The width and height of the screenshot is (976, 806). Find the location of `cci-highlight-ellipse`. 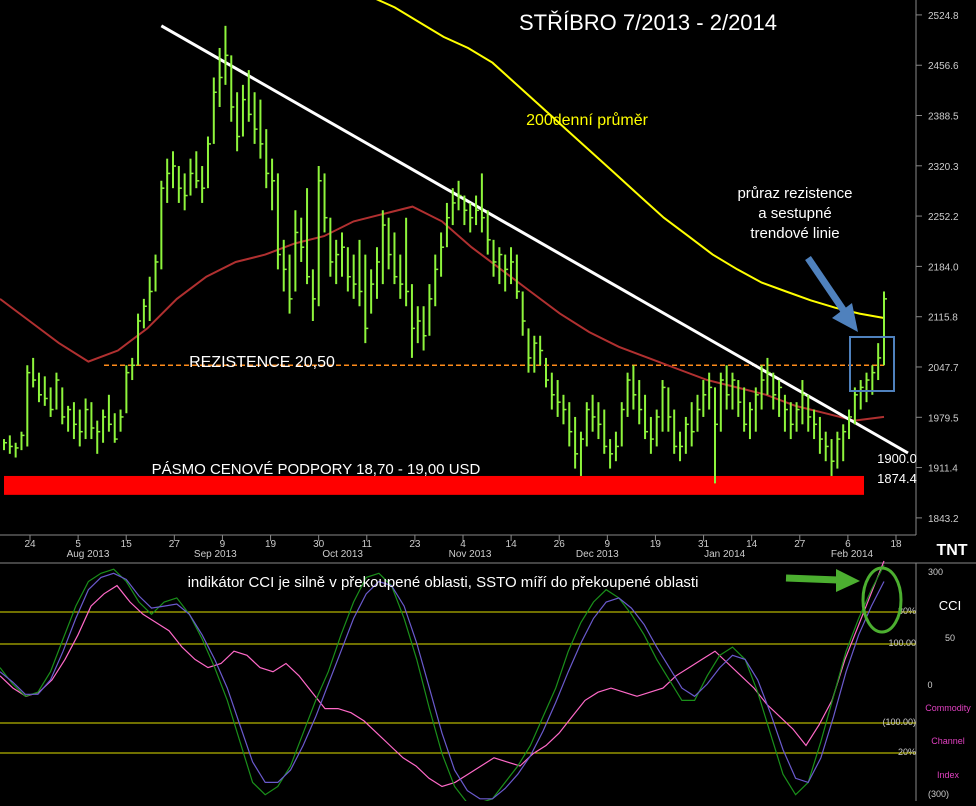

cci-highlight-ellipse is located at coordinates (882, 600).